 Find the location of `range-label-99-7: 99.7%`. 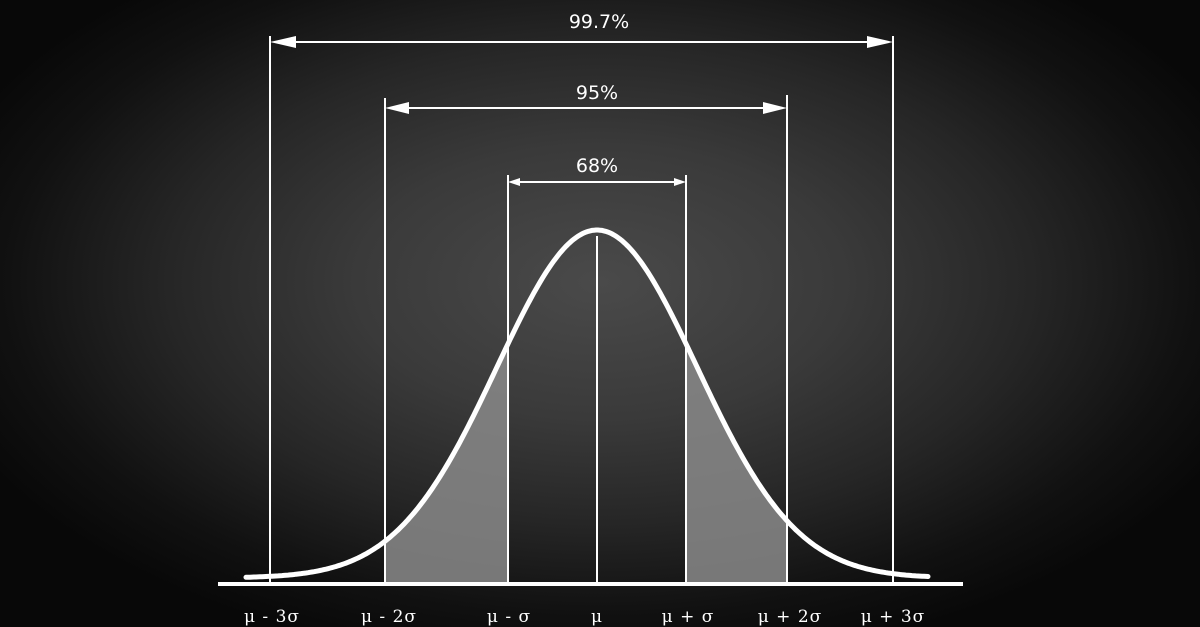

range-label-99-7: 99.7% is located at coordinates (599, 22).